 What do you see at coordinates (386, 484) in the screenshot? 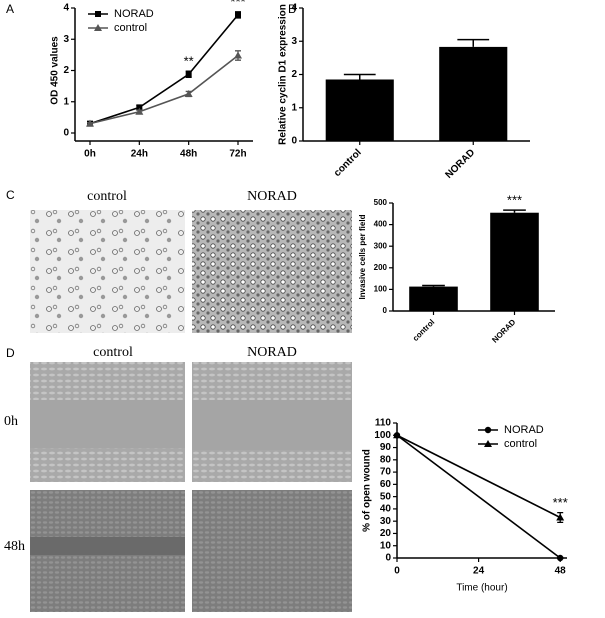
I see `y-tick-label: 60` at bounding box center [386, 484].